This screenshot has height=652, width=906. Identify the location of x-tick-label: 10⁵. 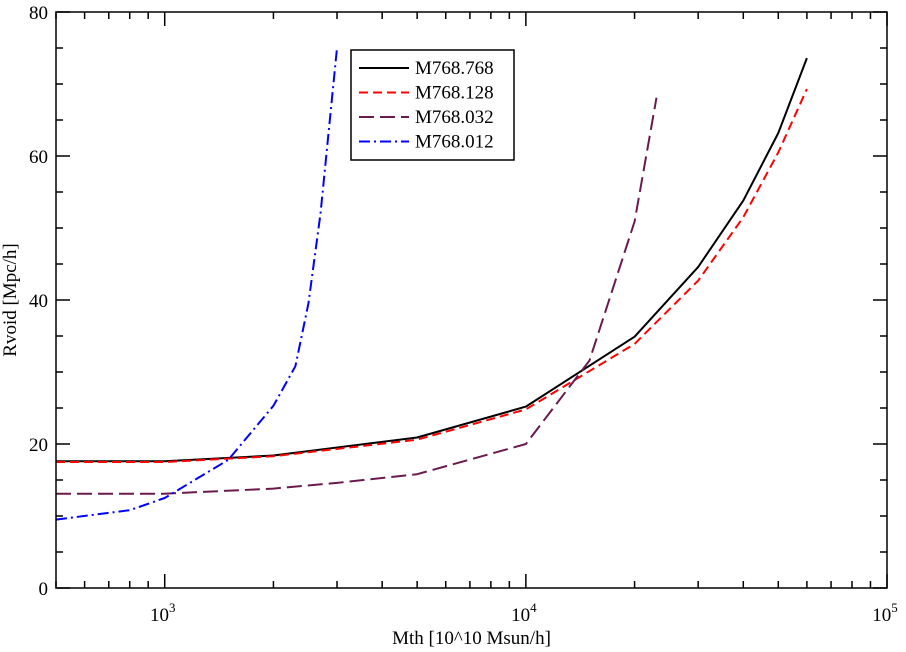
(885, 613).